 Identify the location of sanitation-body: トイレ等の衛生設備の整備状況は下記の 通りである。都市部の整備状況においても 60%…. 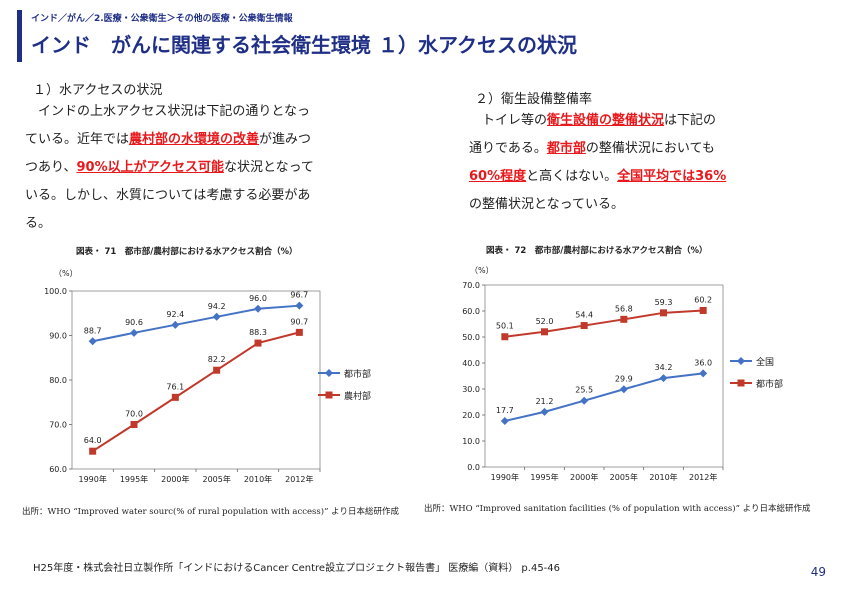
(597, 163).